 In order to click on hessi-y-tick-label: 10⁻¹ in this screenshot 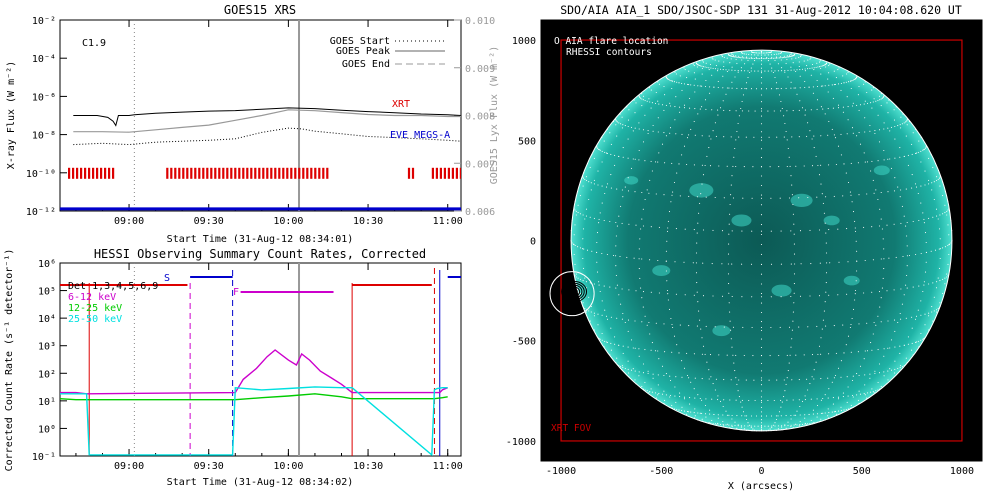, I will do `click(44, 457)`.